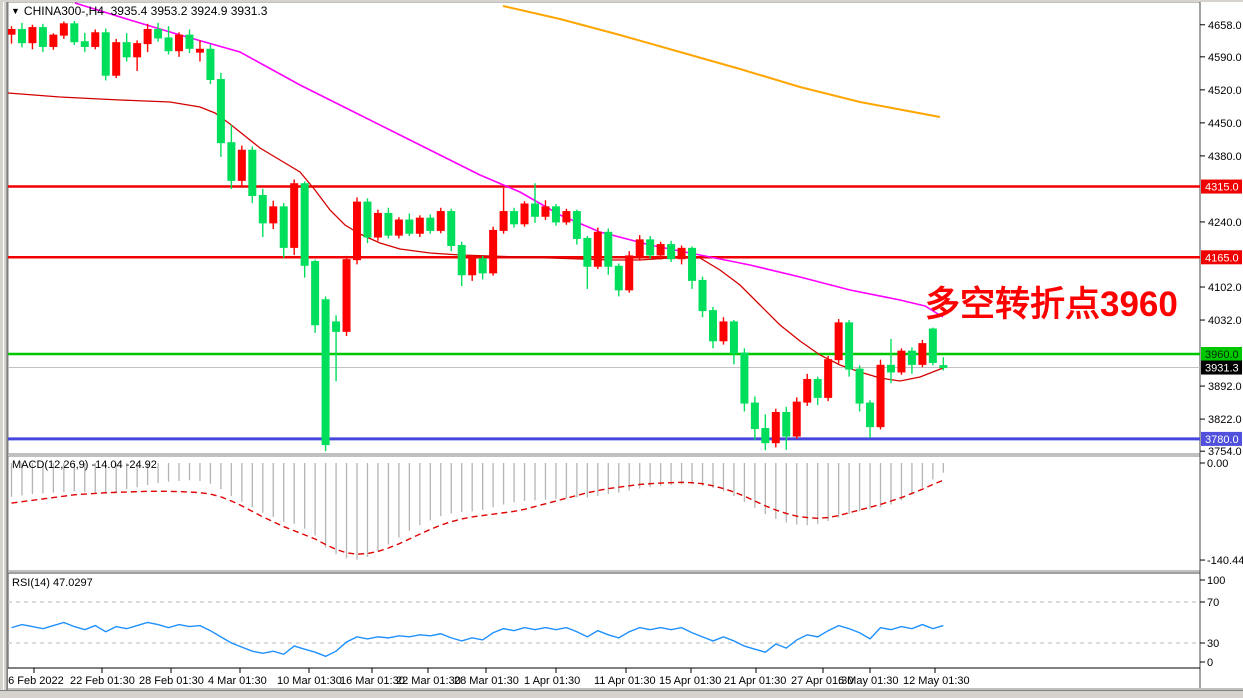  What do you see at coordinates (690, 681) in the screenshot?
I see `svg-text: 15 Apr 01:30` at bounding box center [690, 681].